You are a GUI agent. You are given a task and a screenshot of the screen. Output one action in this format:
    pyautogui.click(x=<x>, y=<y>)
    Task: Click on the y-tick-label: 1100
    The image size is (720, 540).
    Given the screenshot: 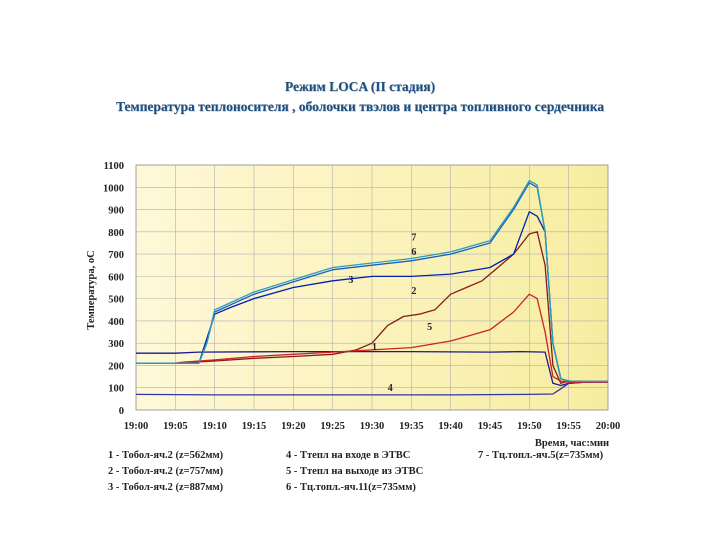 What is the action you would take?
    pyautogui.click(x=114, y=166)
    